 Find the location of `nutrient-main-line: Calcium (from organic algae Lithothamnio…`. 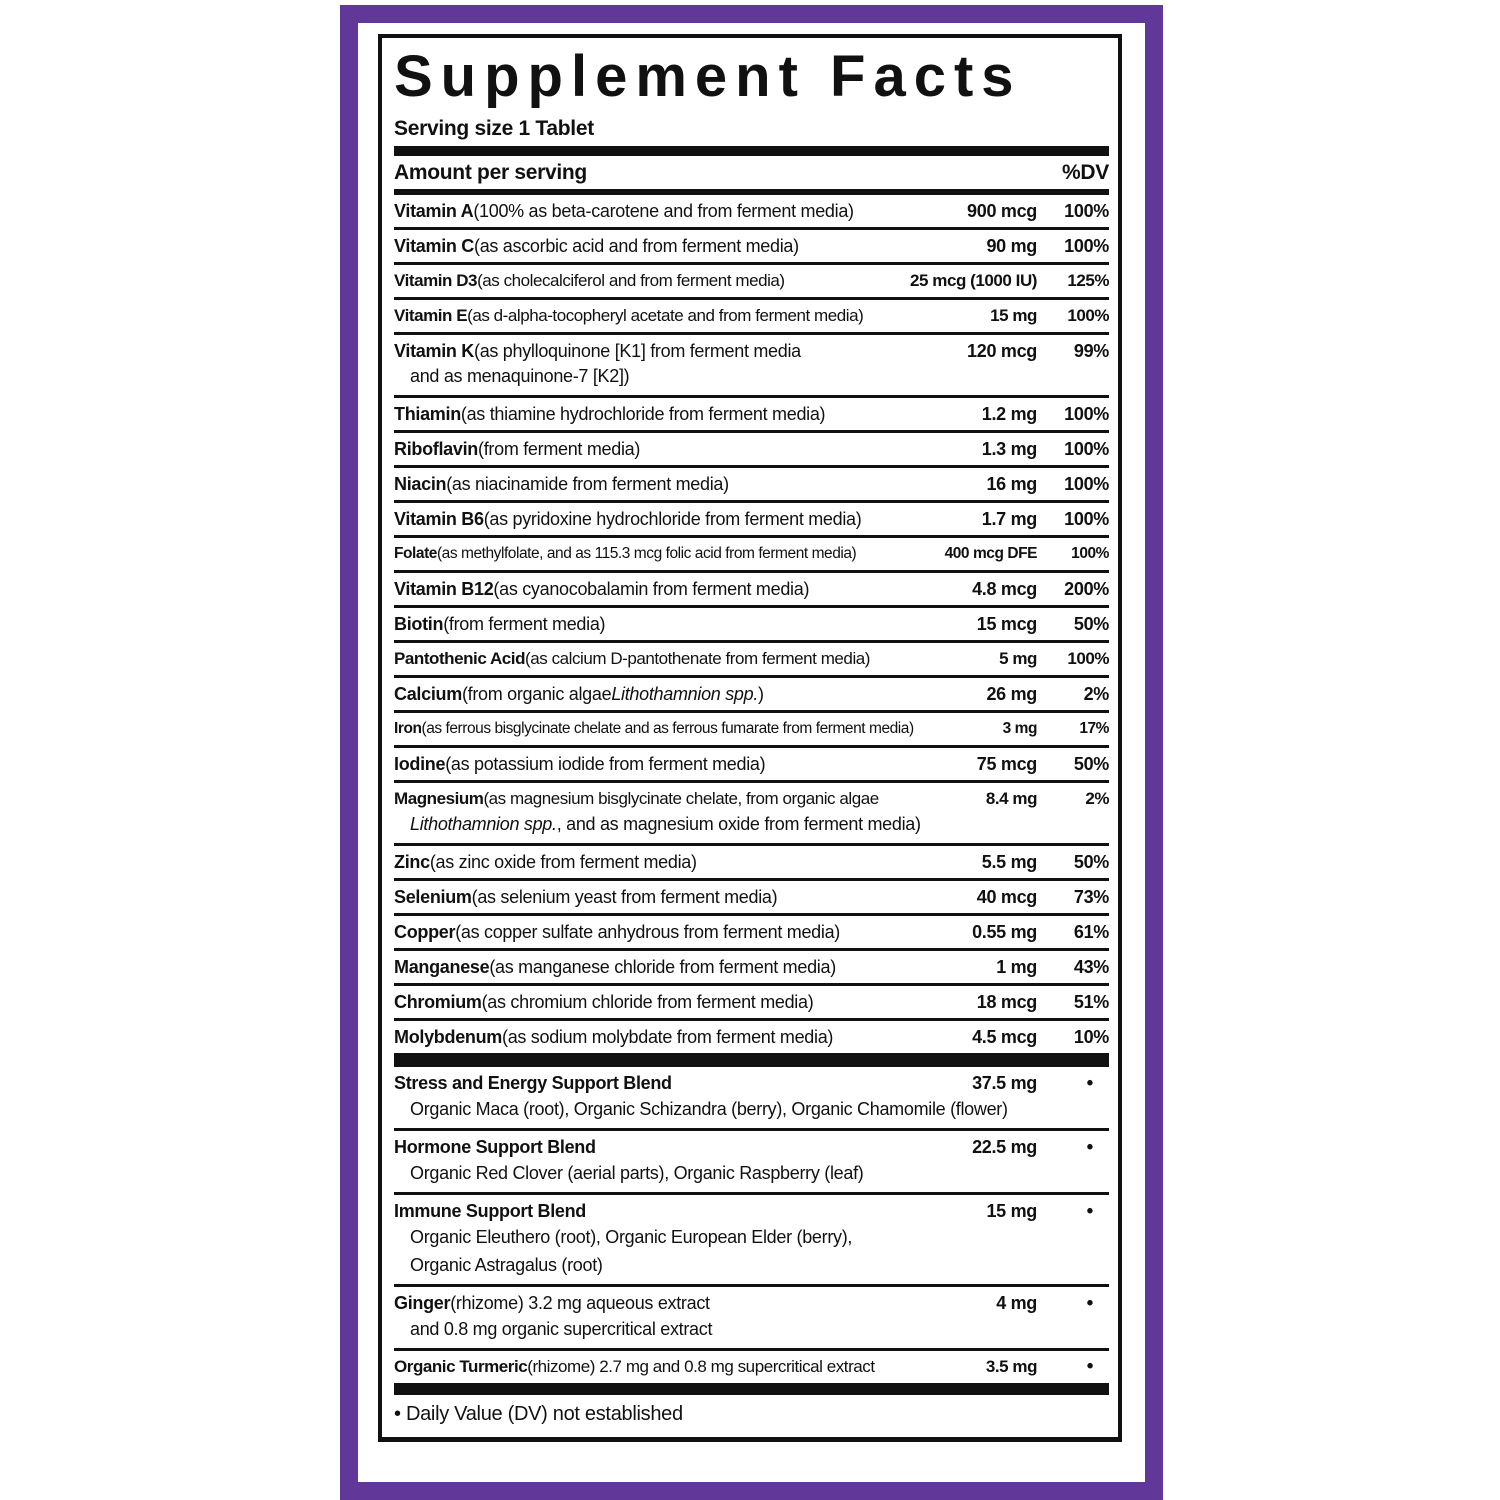

nutrient-main-line: Calcium (from organic algae Lithothamnio… is located at coordinates (751, 694).